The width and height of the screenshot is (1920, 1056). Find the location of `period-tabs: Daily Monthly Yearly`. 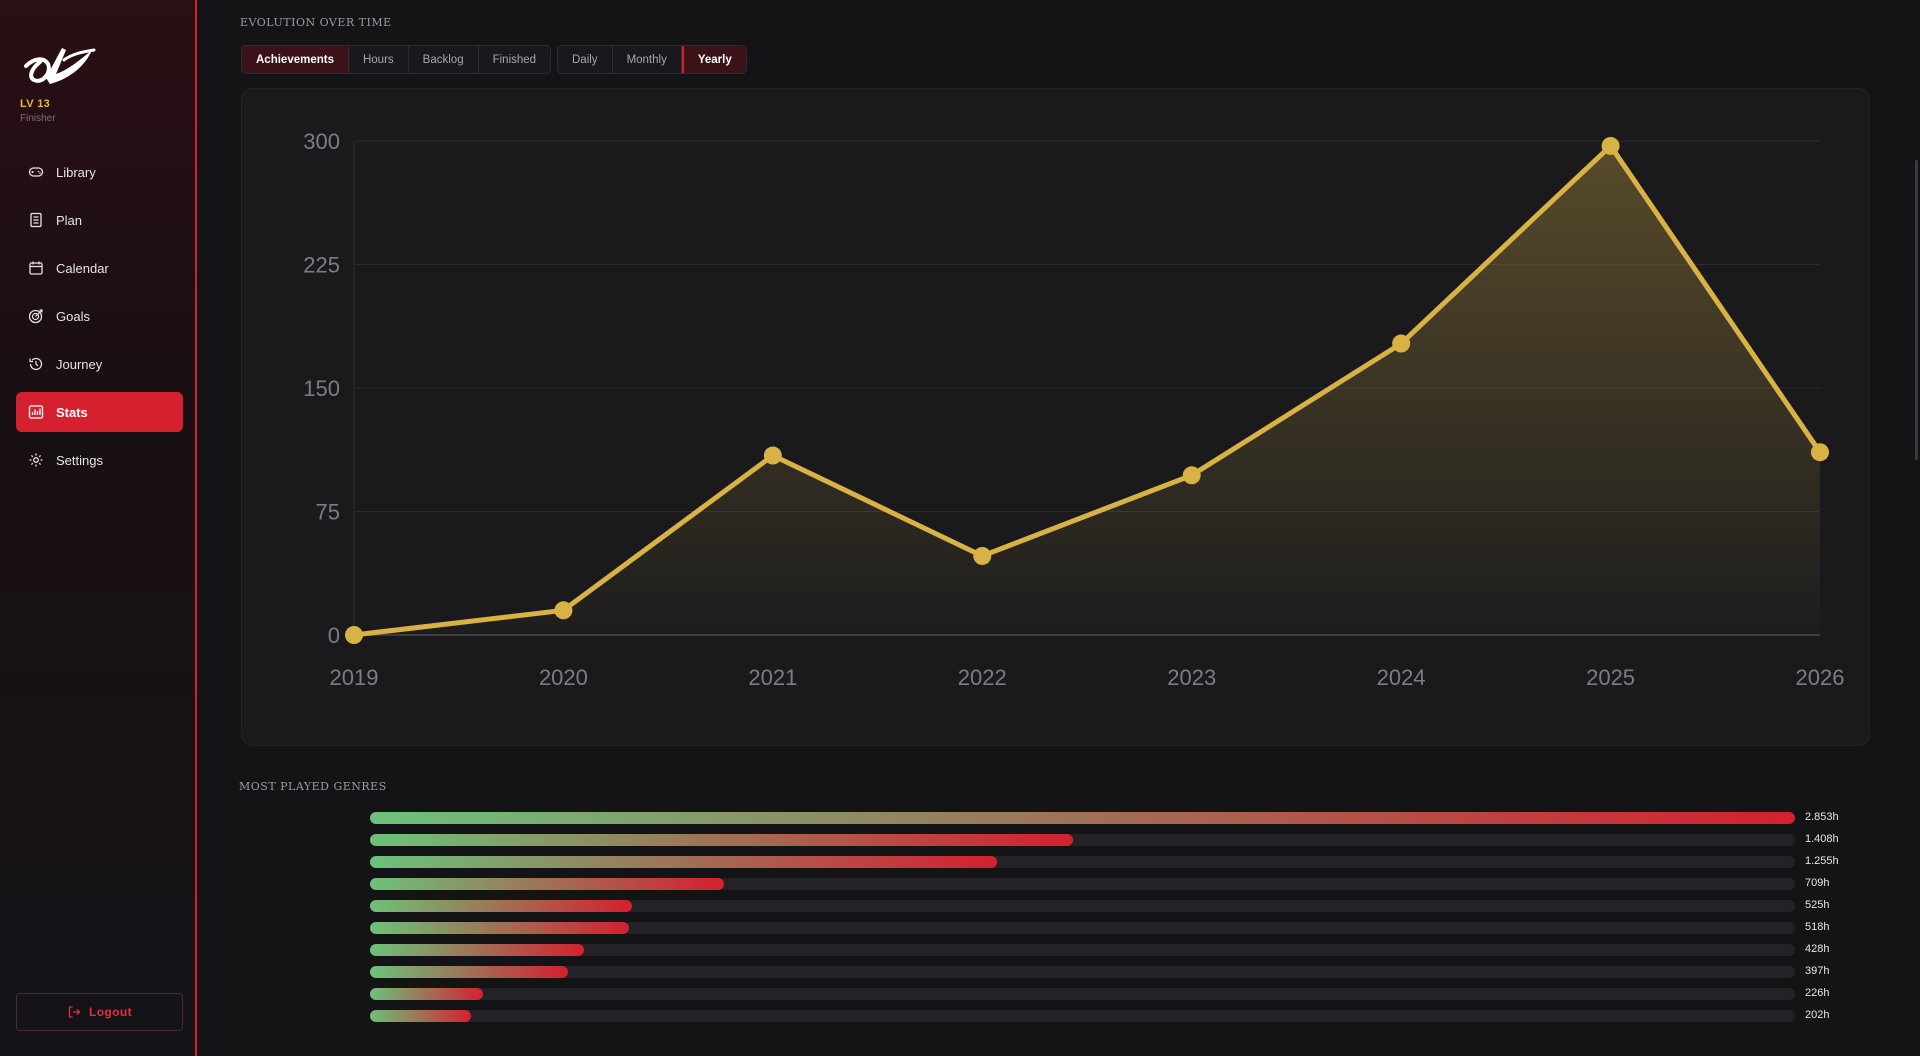

period-tabs: Daily Monthly Yearly is located at coordinates (652, 59).